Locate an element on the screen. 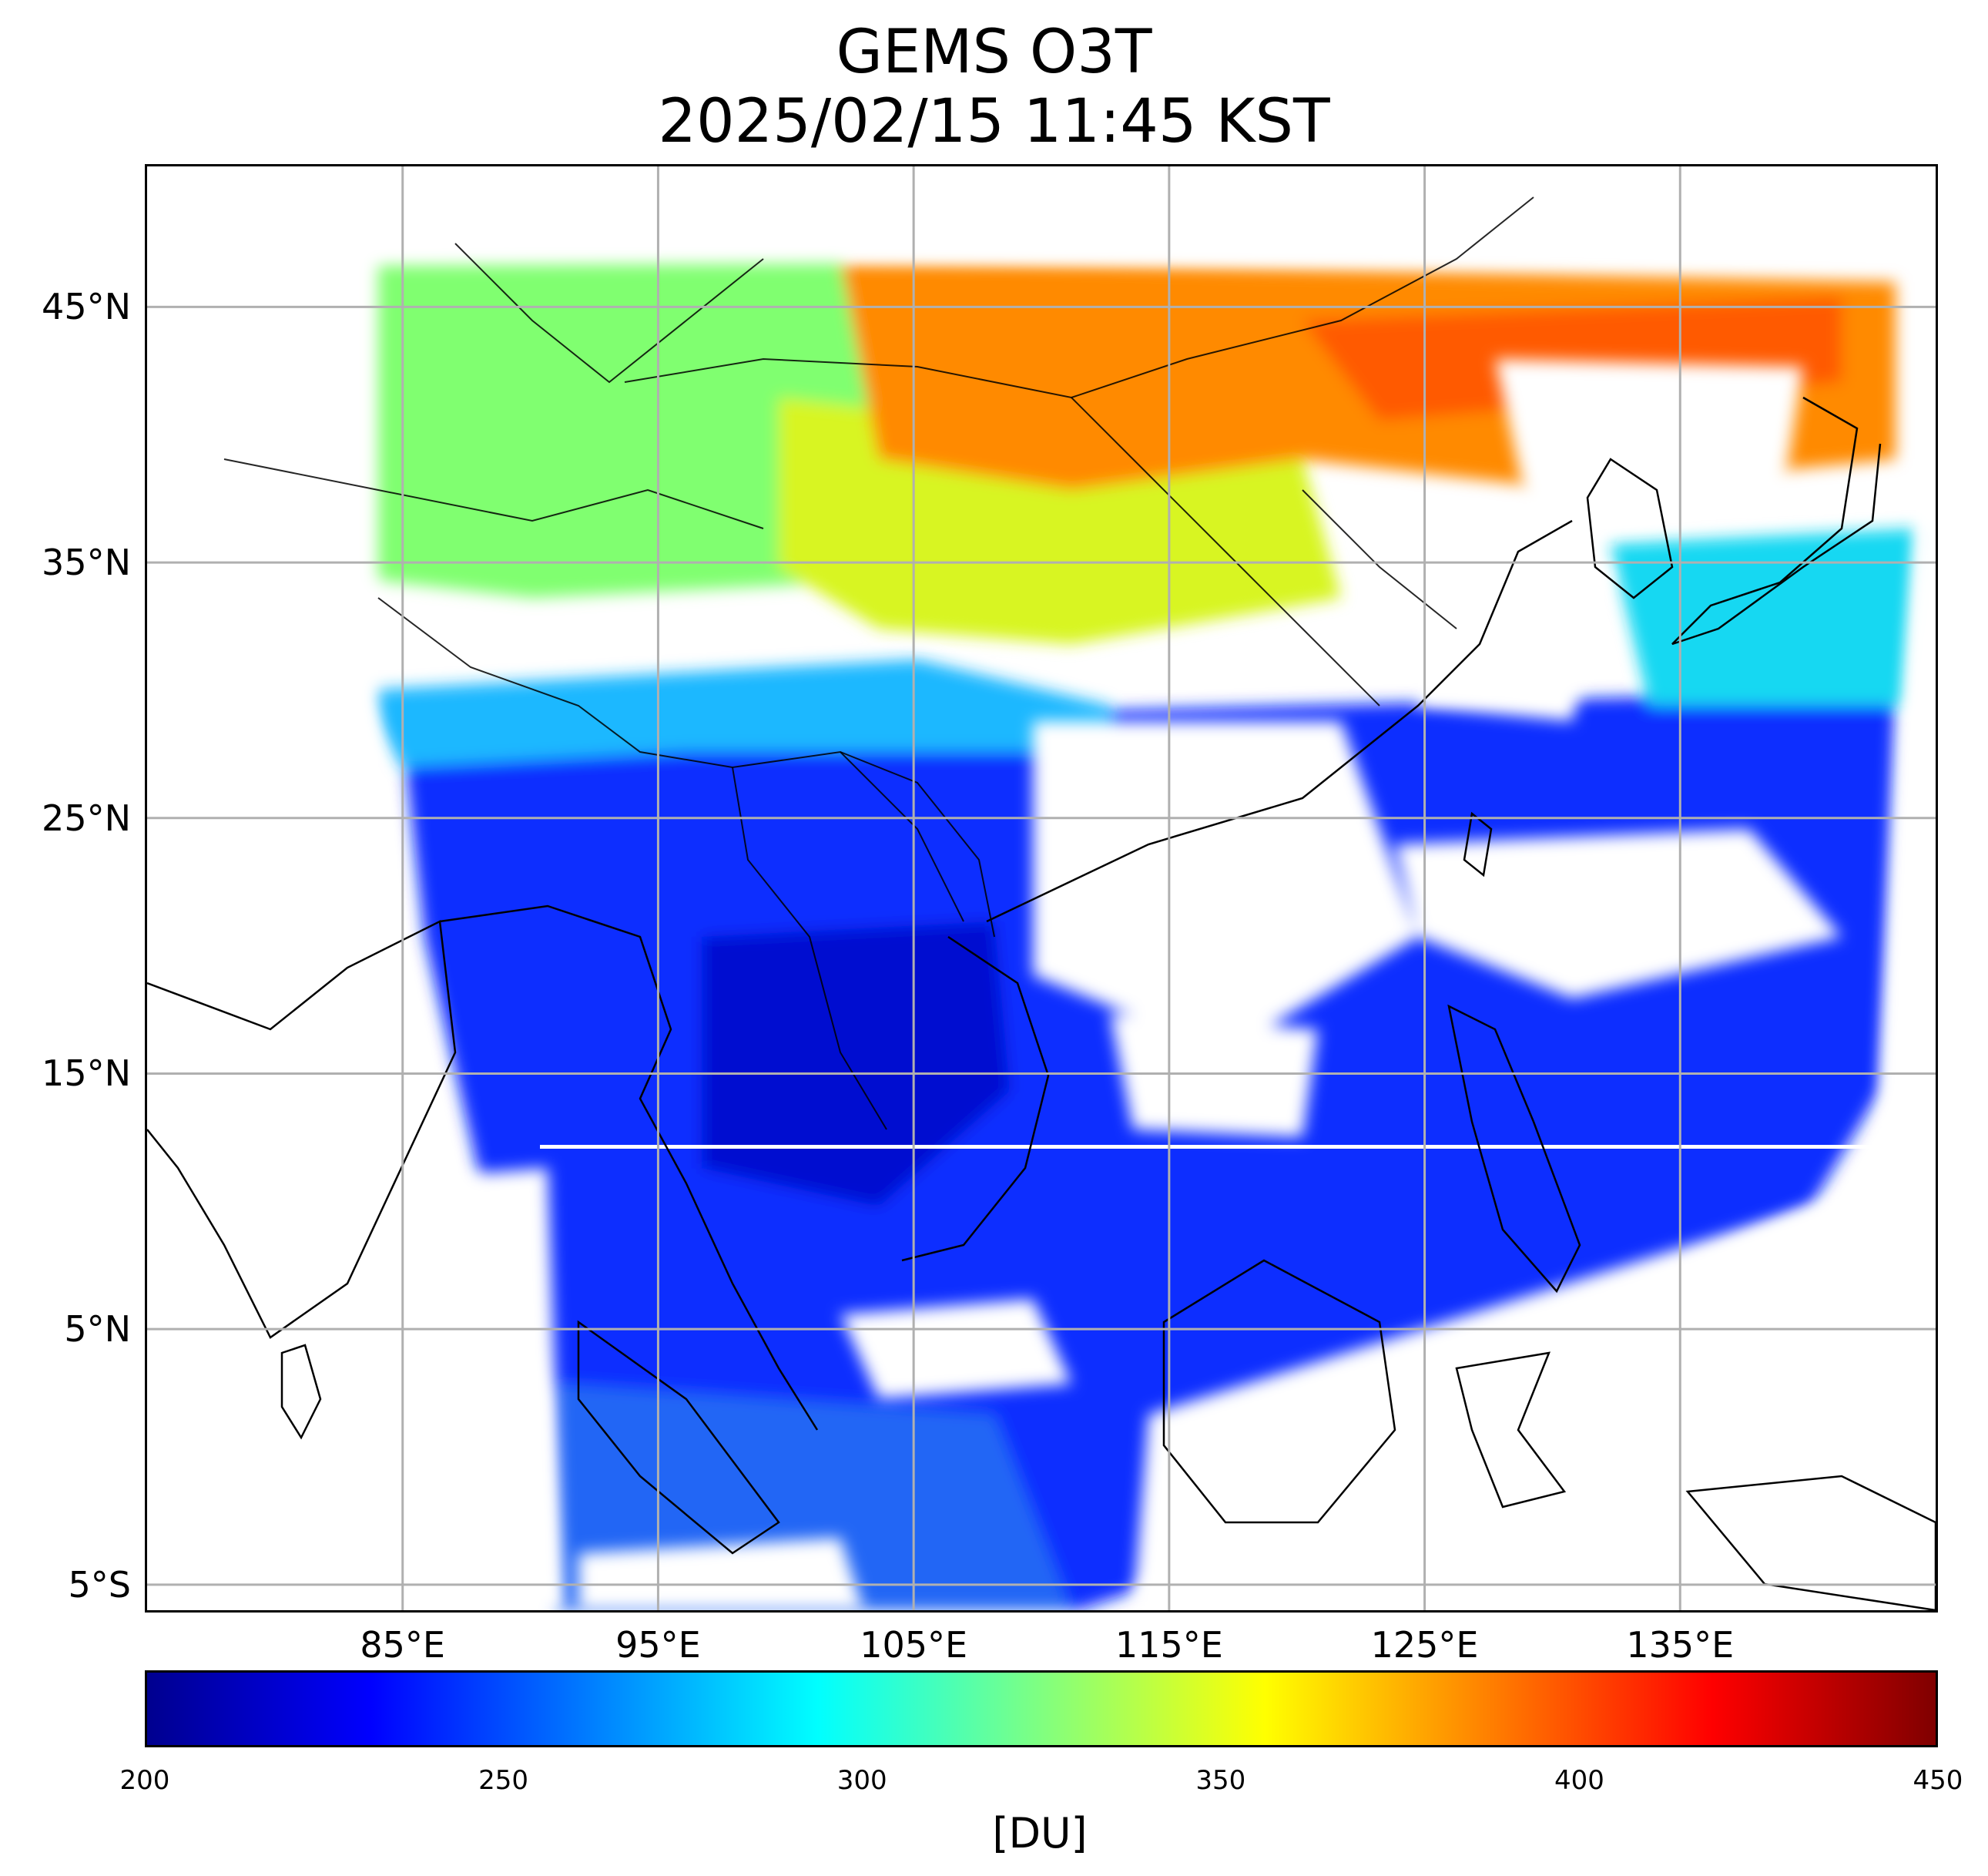  coastline-korea is located at coordinates (1630, 528).